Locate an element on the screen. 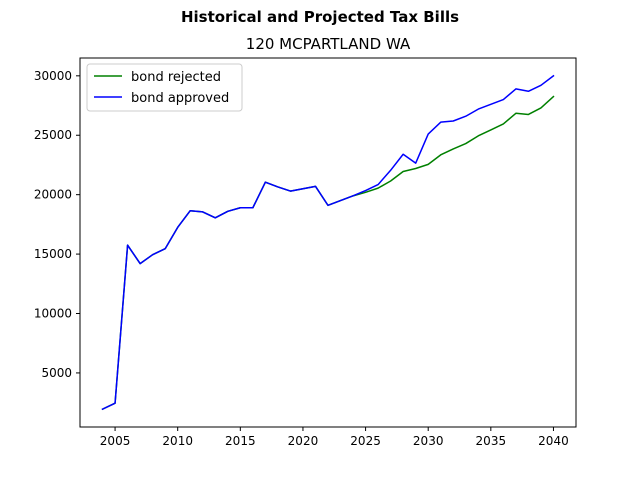 The width and height of the screenshot is (640, 480). x-axis: 2005 2010 2015 2020 2025 2030 2035 2040 is located at coordinates (334, 437).